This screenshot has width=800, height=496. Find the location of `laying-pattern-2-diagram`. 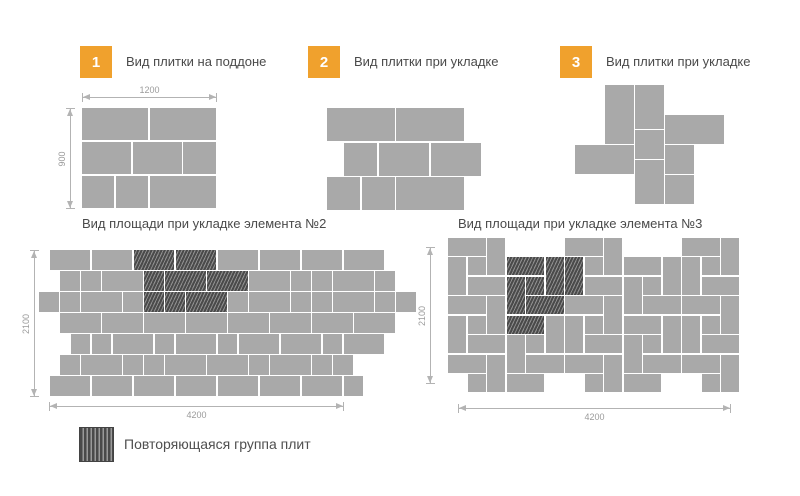

laying-pattern-2-diagram is located at coordinates (407, 160).